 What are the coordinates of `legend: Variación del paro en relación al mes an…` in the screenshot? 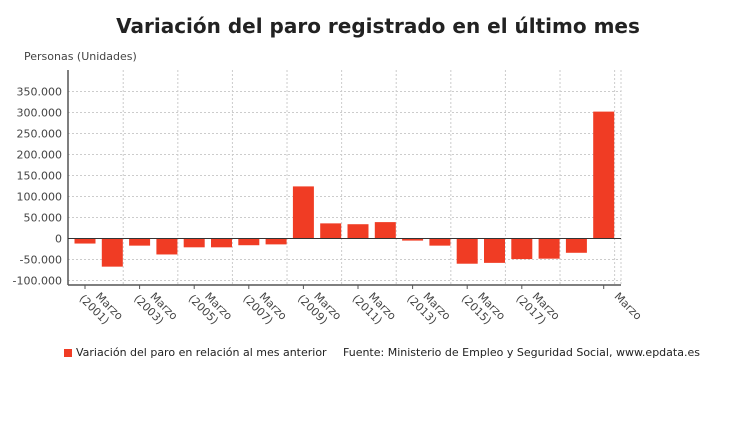 It's located at (195, 352).